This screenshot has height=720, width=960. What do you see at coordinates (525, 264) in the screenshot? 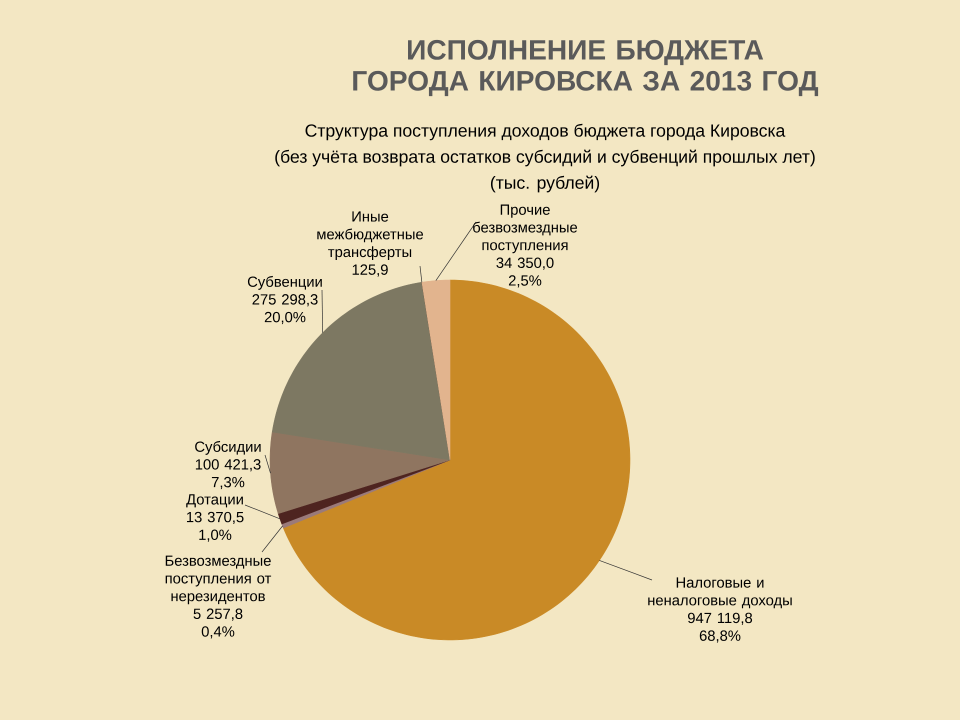
I see `data-label: 34 350,0` at bounding box center [525, 264].